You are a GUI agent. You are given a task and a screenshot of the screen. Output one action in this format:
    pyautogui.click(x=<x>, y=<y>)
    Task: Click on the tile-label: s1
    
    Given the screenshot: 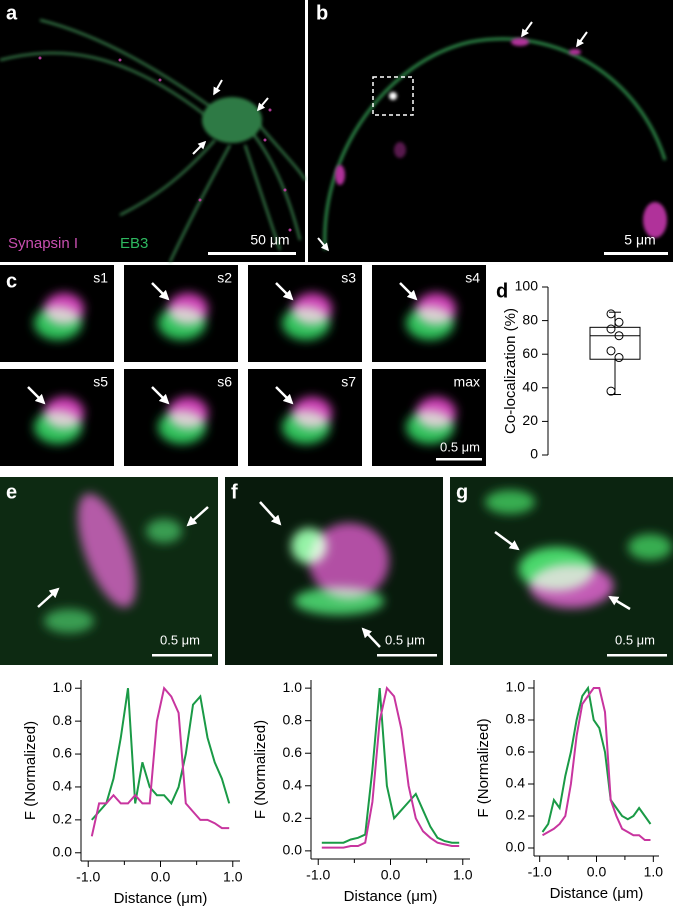 What is the action you would take?
    pyautogui.click(x=100, y=278)
    